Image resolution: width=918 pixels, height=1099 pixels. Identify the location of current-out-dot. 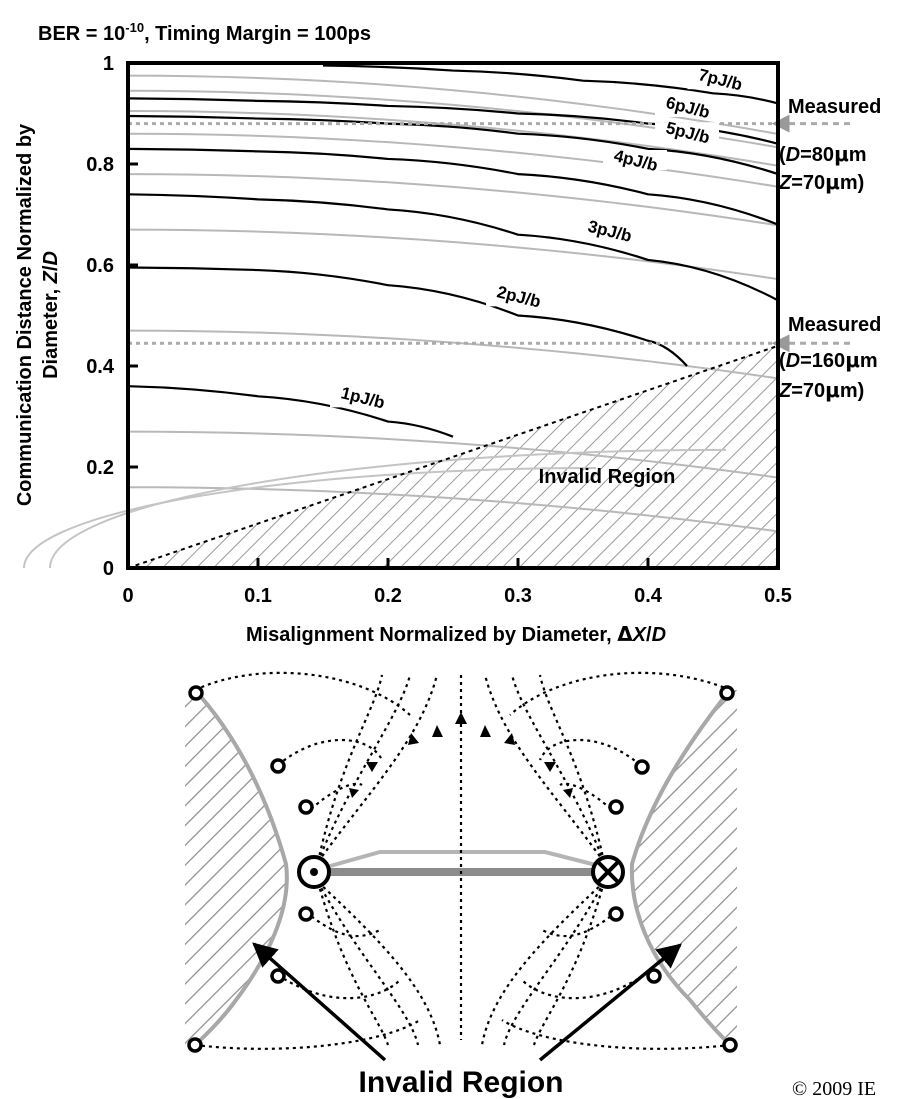
(314, 872).